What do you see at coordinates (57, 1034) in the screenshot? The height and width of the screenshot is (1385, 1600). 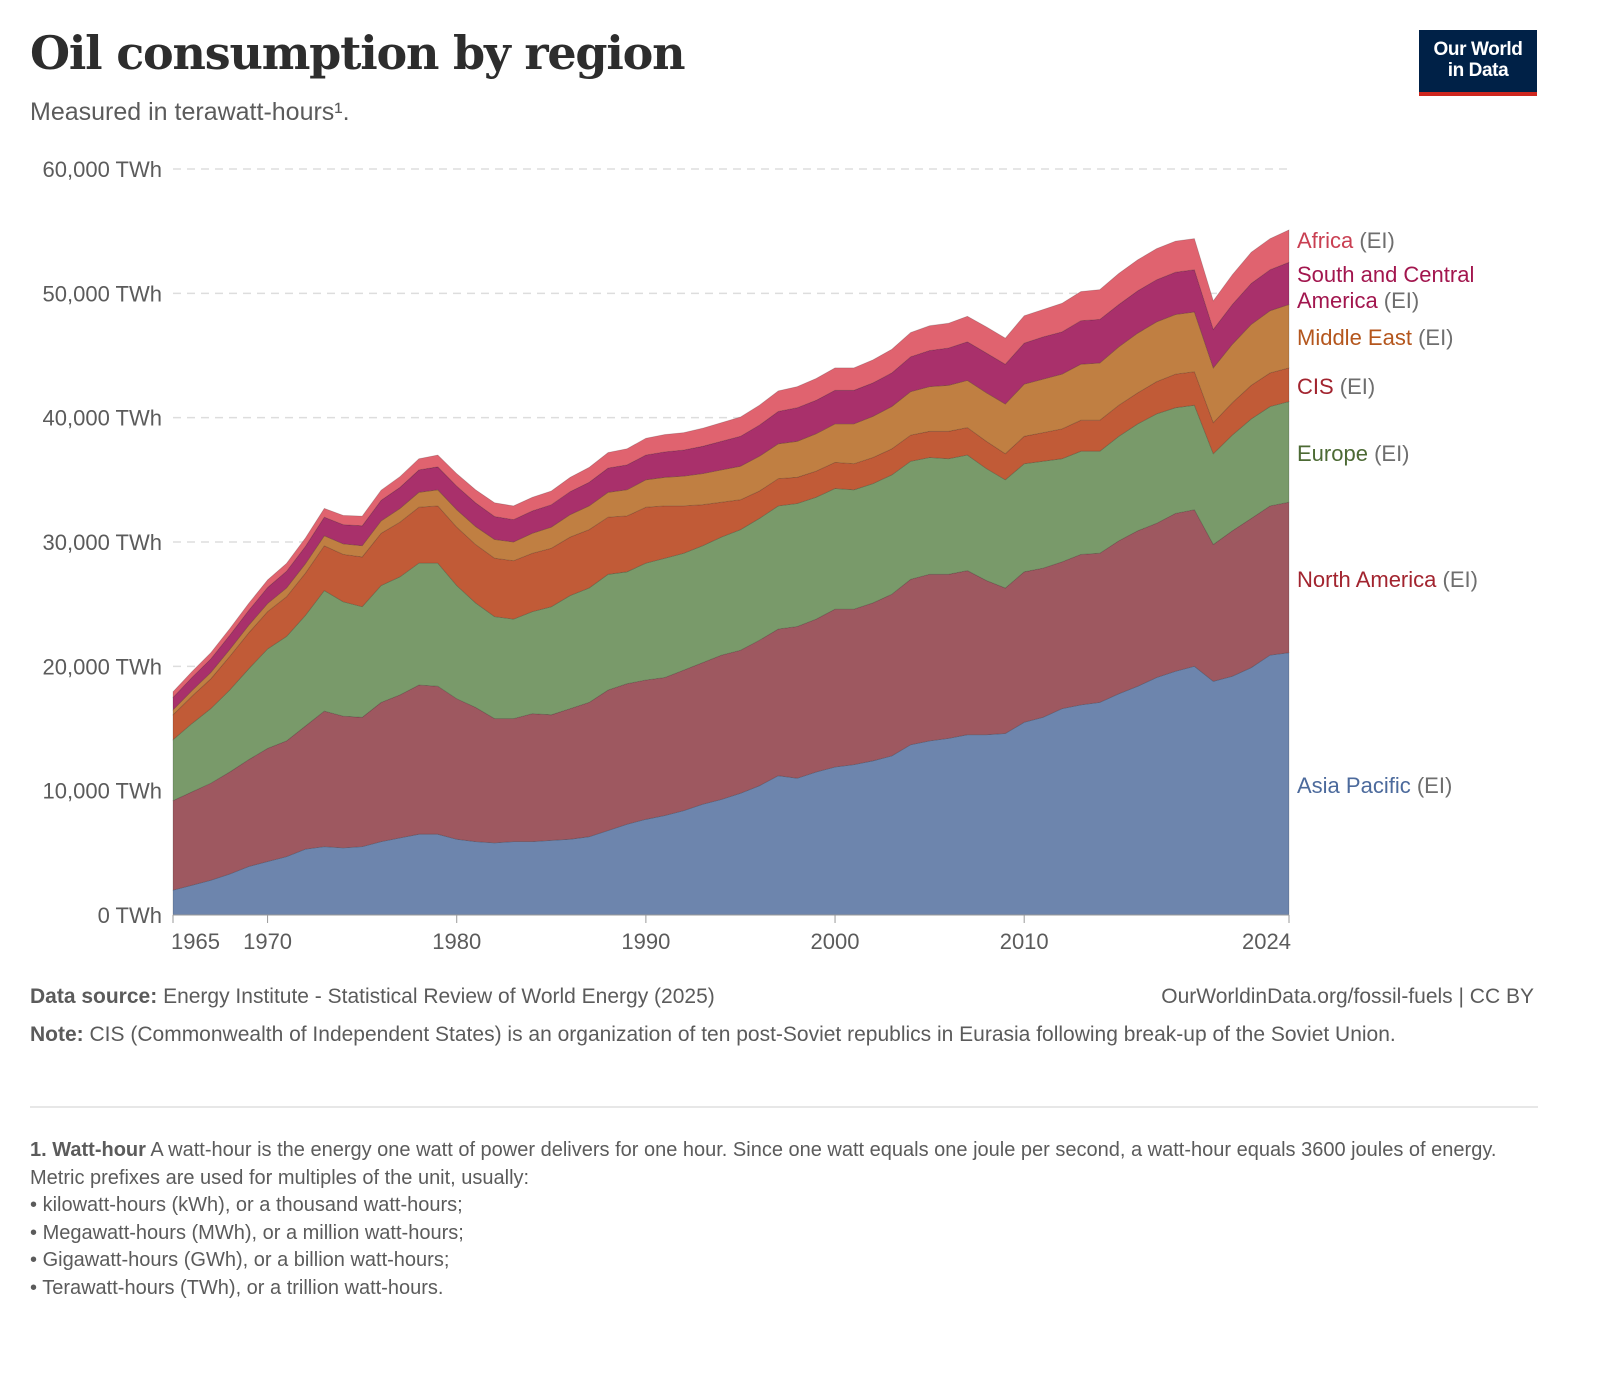 I see `note-label: Note:` at bounding box center [57, 1034].